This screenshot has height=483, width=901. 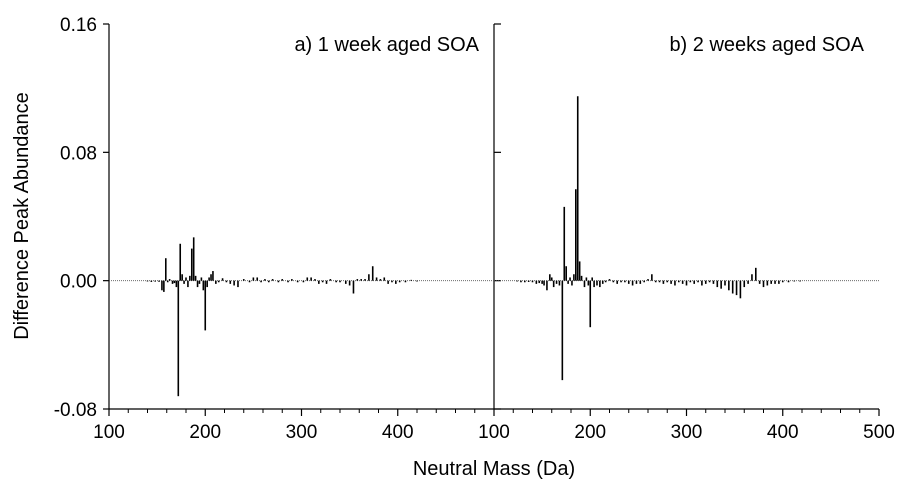 What do you see at coordinates (22, 216) in the screenshot?
I see `y-axis-title: Difference Peak Abundance` at bounding box center [22, 216].